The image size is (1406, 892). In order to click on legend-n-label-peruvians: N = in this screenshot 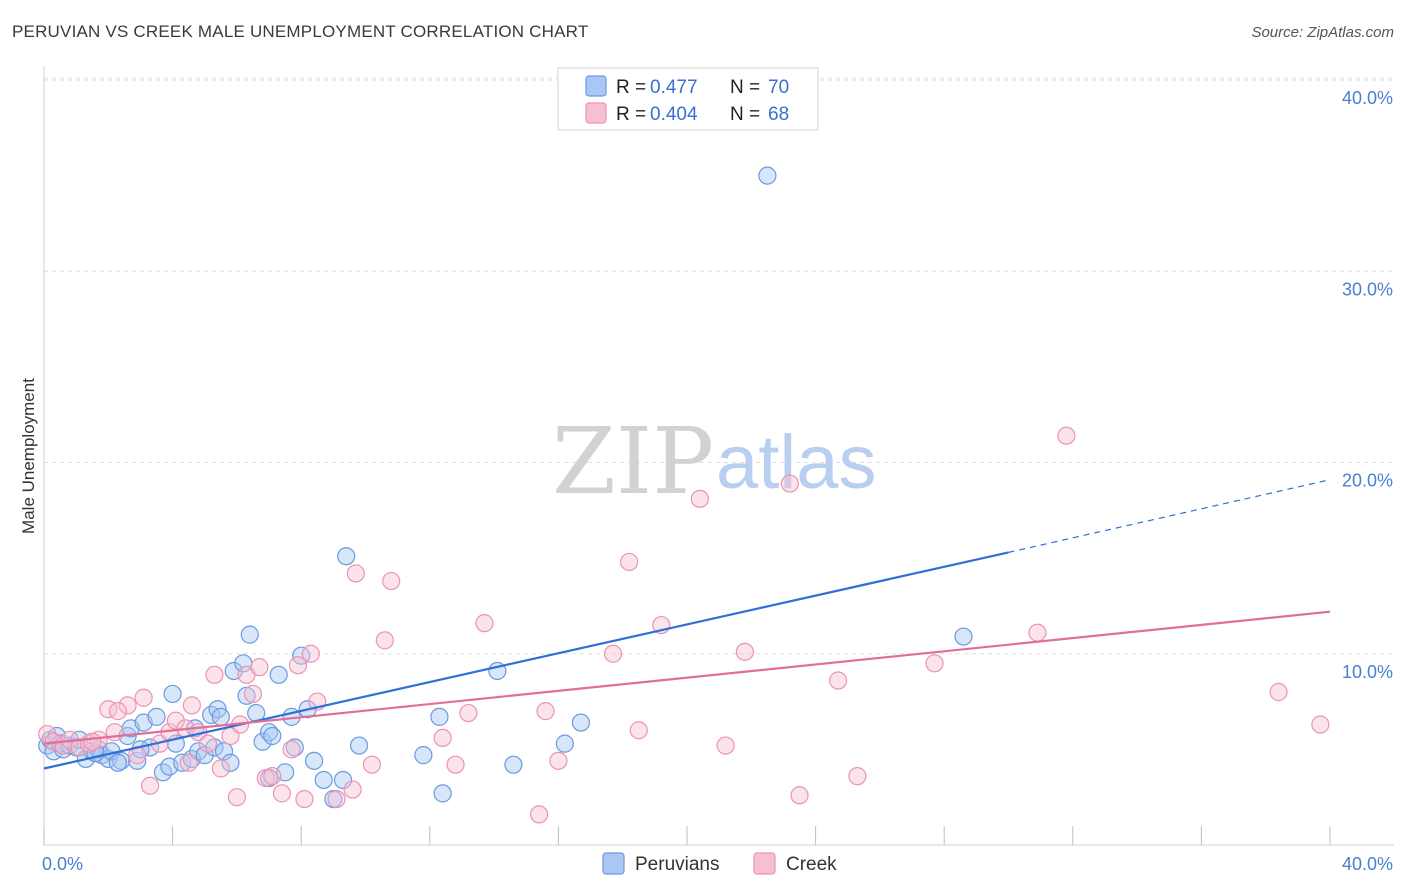, I will do `click(745, 87)`.